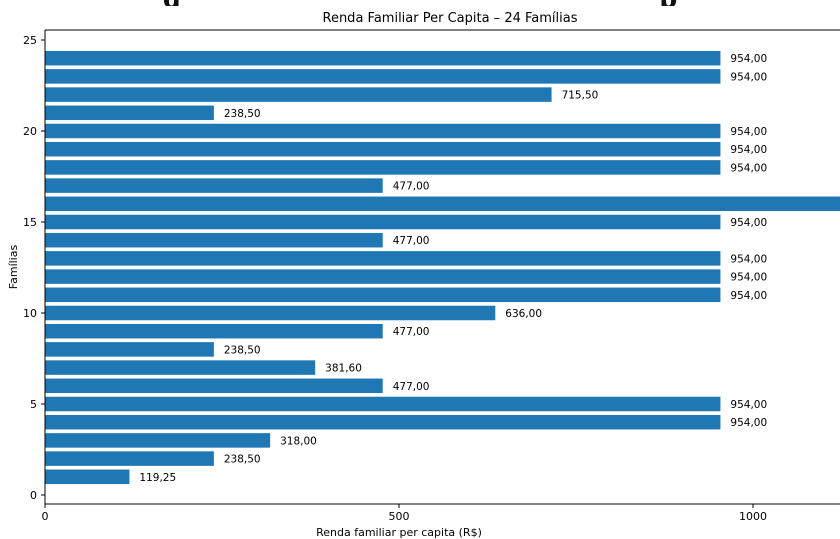 Image resolution: width=840 pixels, height=539 pixels. I want to click on data-label-familia-14: 477,00, so click(411, 241).